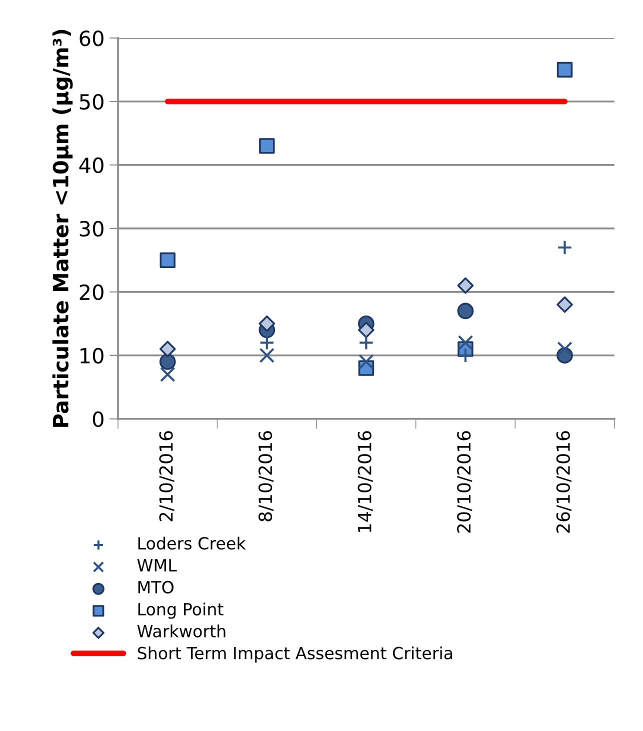 This screenshot has height=731, width=643. I want to click on y-tick-label: 20, so click(92, 292).